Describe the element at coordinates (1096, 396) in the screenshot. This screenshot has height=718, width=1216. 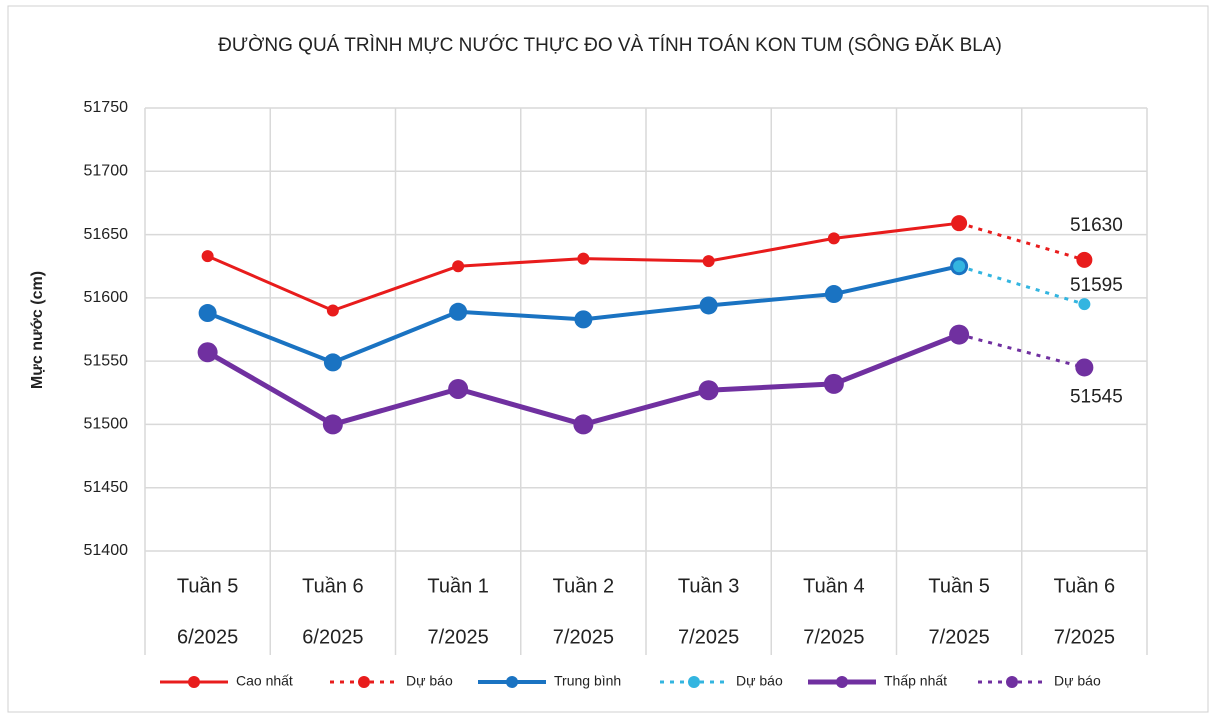
I see `data-label: 51545` at that location.